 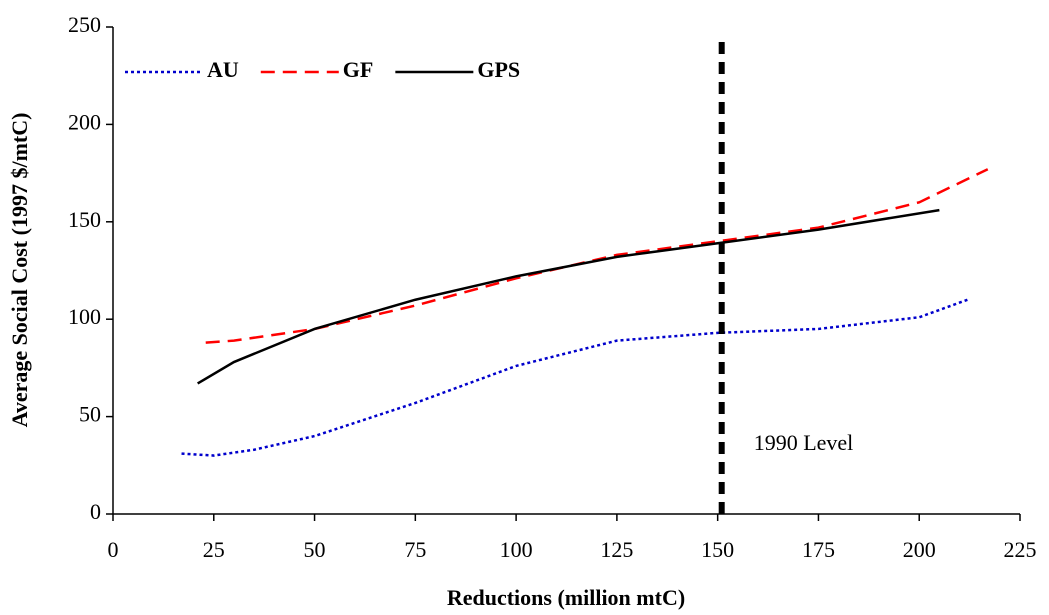 I want to click on x-tick-label: 175, so click(x=818, y=549).